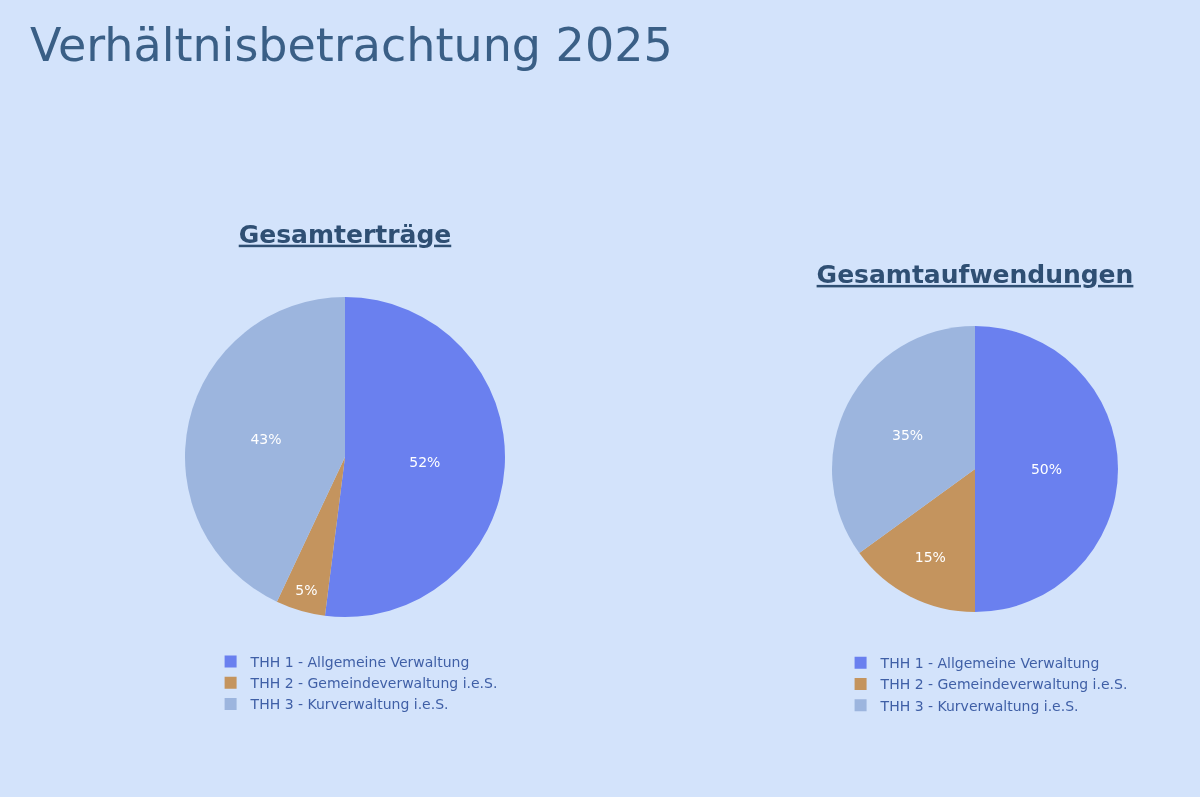  I want to click on chart-title: Gesamterträge, so click(345, 234).